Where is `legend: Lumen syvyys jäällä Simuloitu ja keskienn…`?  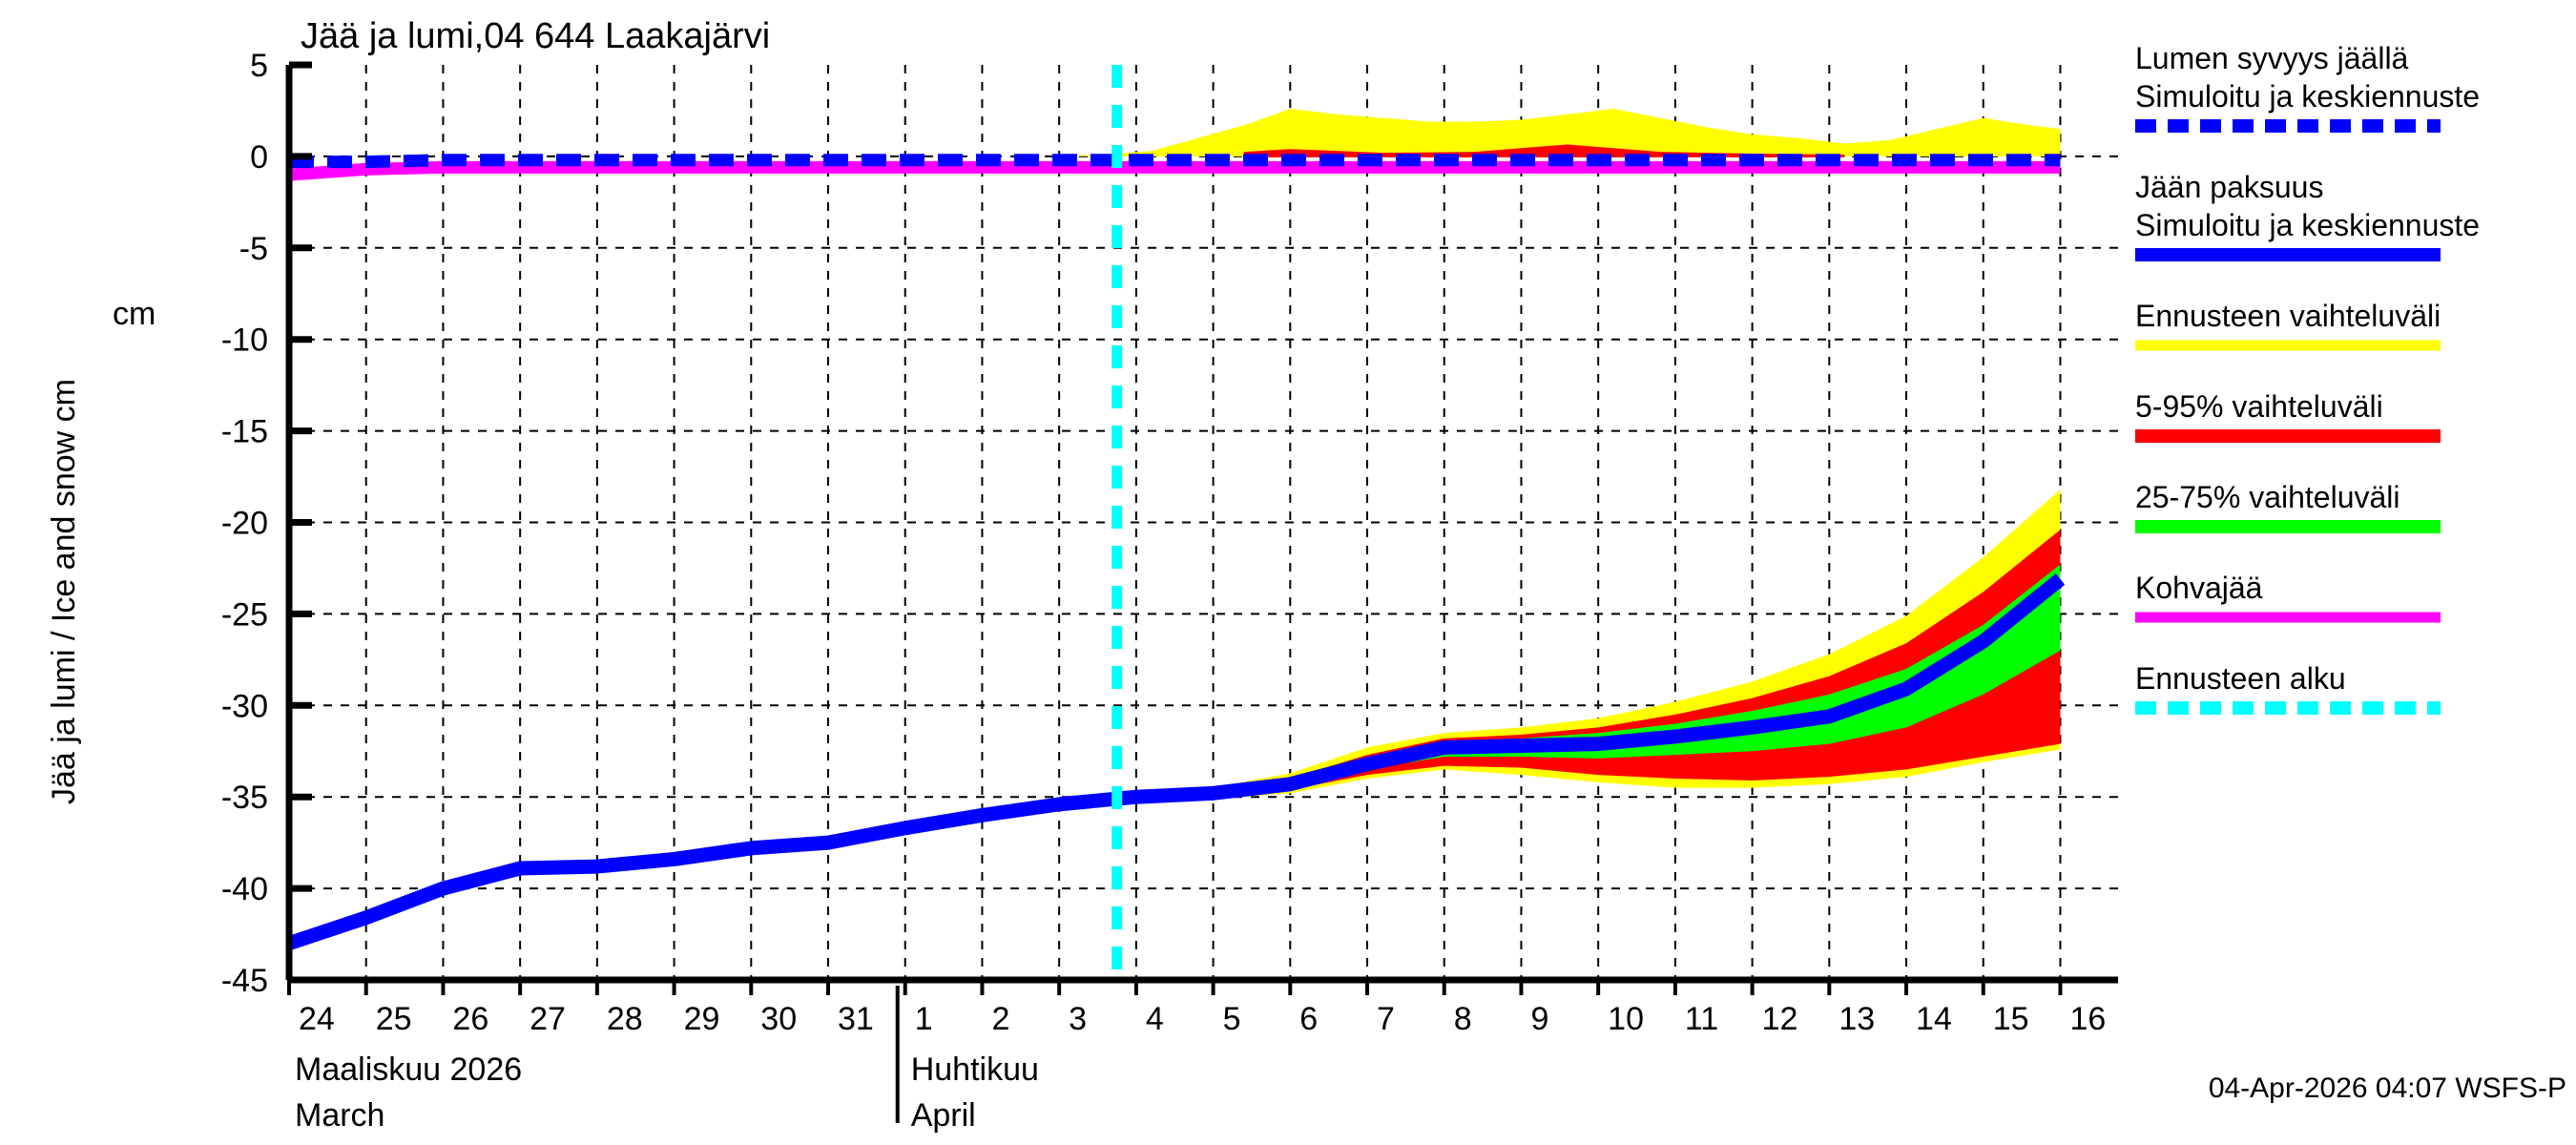 legend: Lumen syvyys jäällä Simuloitu ja keskienn… is located at coordinates (2307, 378).